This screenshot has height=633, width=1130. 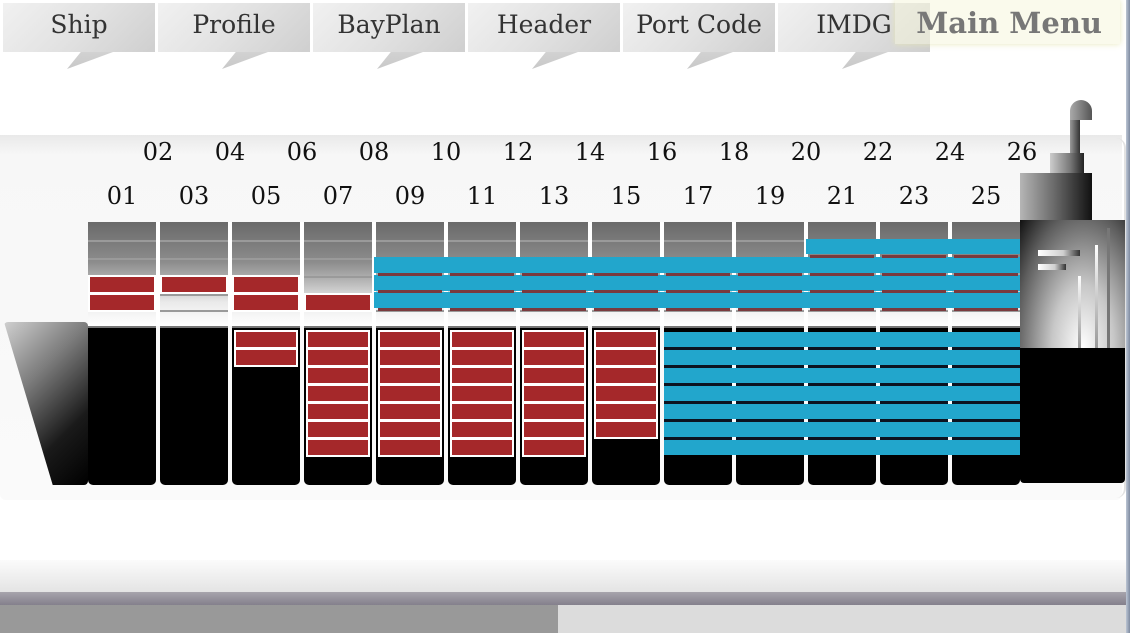 What do you see at coordinates (554, 196) in the screenshot?
I see `bay-label-odd: 13` at bounding box center [554, 196].